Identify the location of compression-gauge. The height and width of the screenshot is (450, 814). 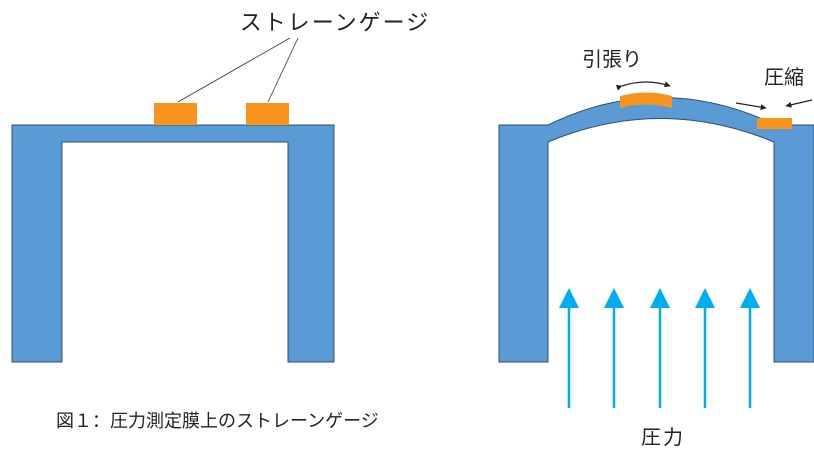
(774, 123).